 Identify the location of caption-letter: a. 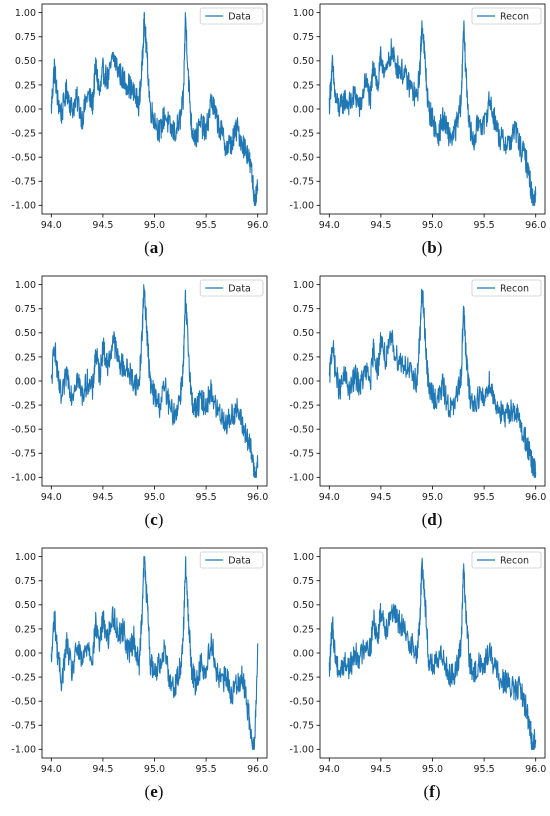
(154, 247).